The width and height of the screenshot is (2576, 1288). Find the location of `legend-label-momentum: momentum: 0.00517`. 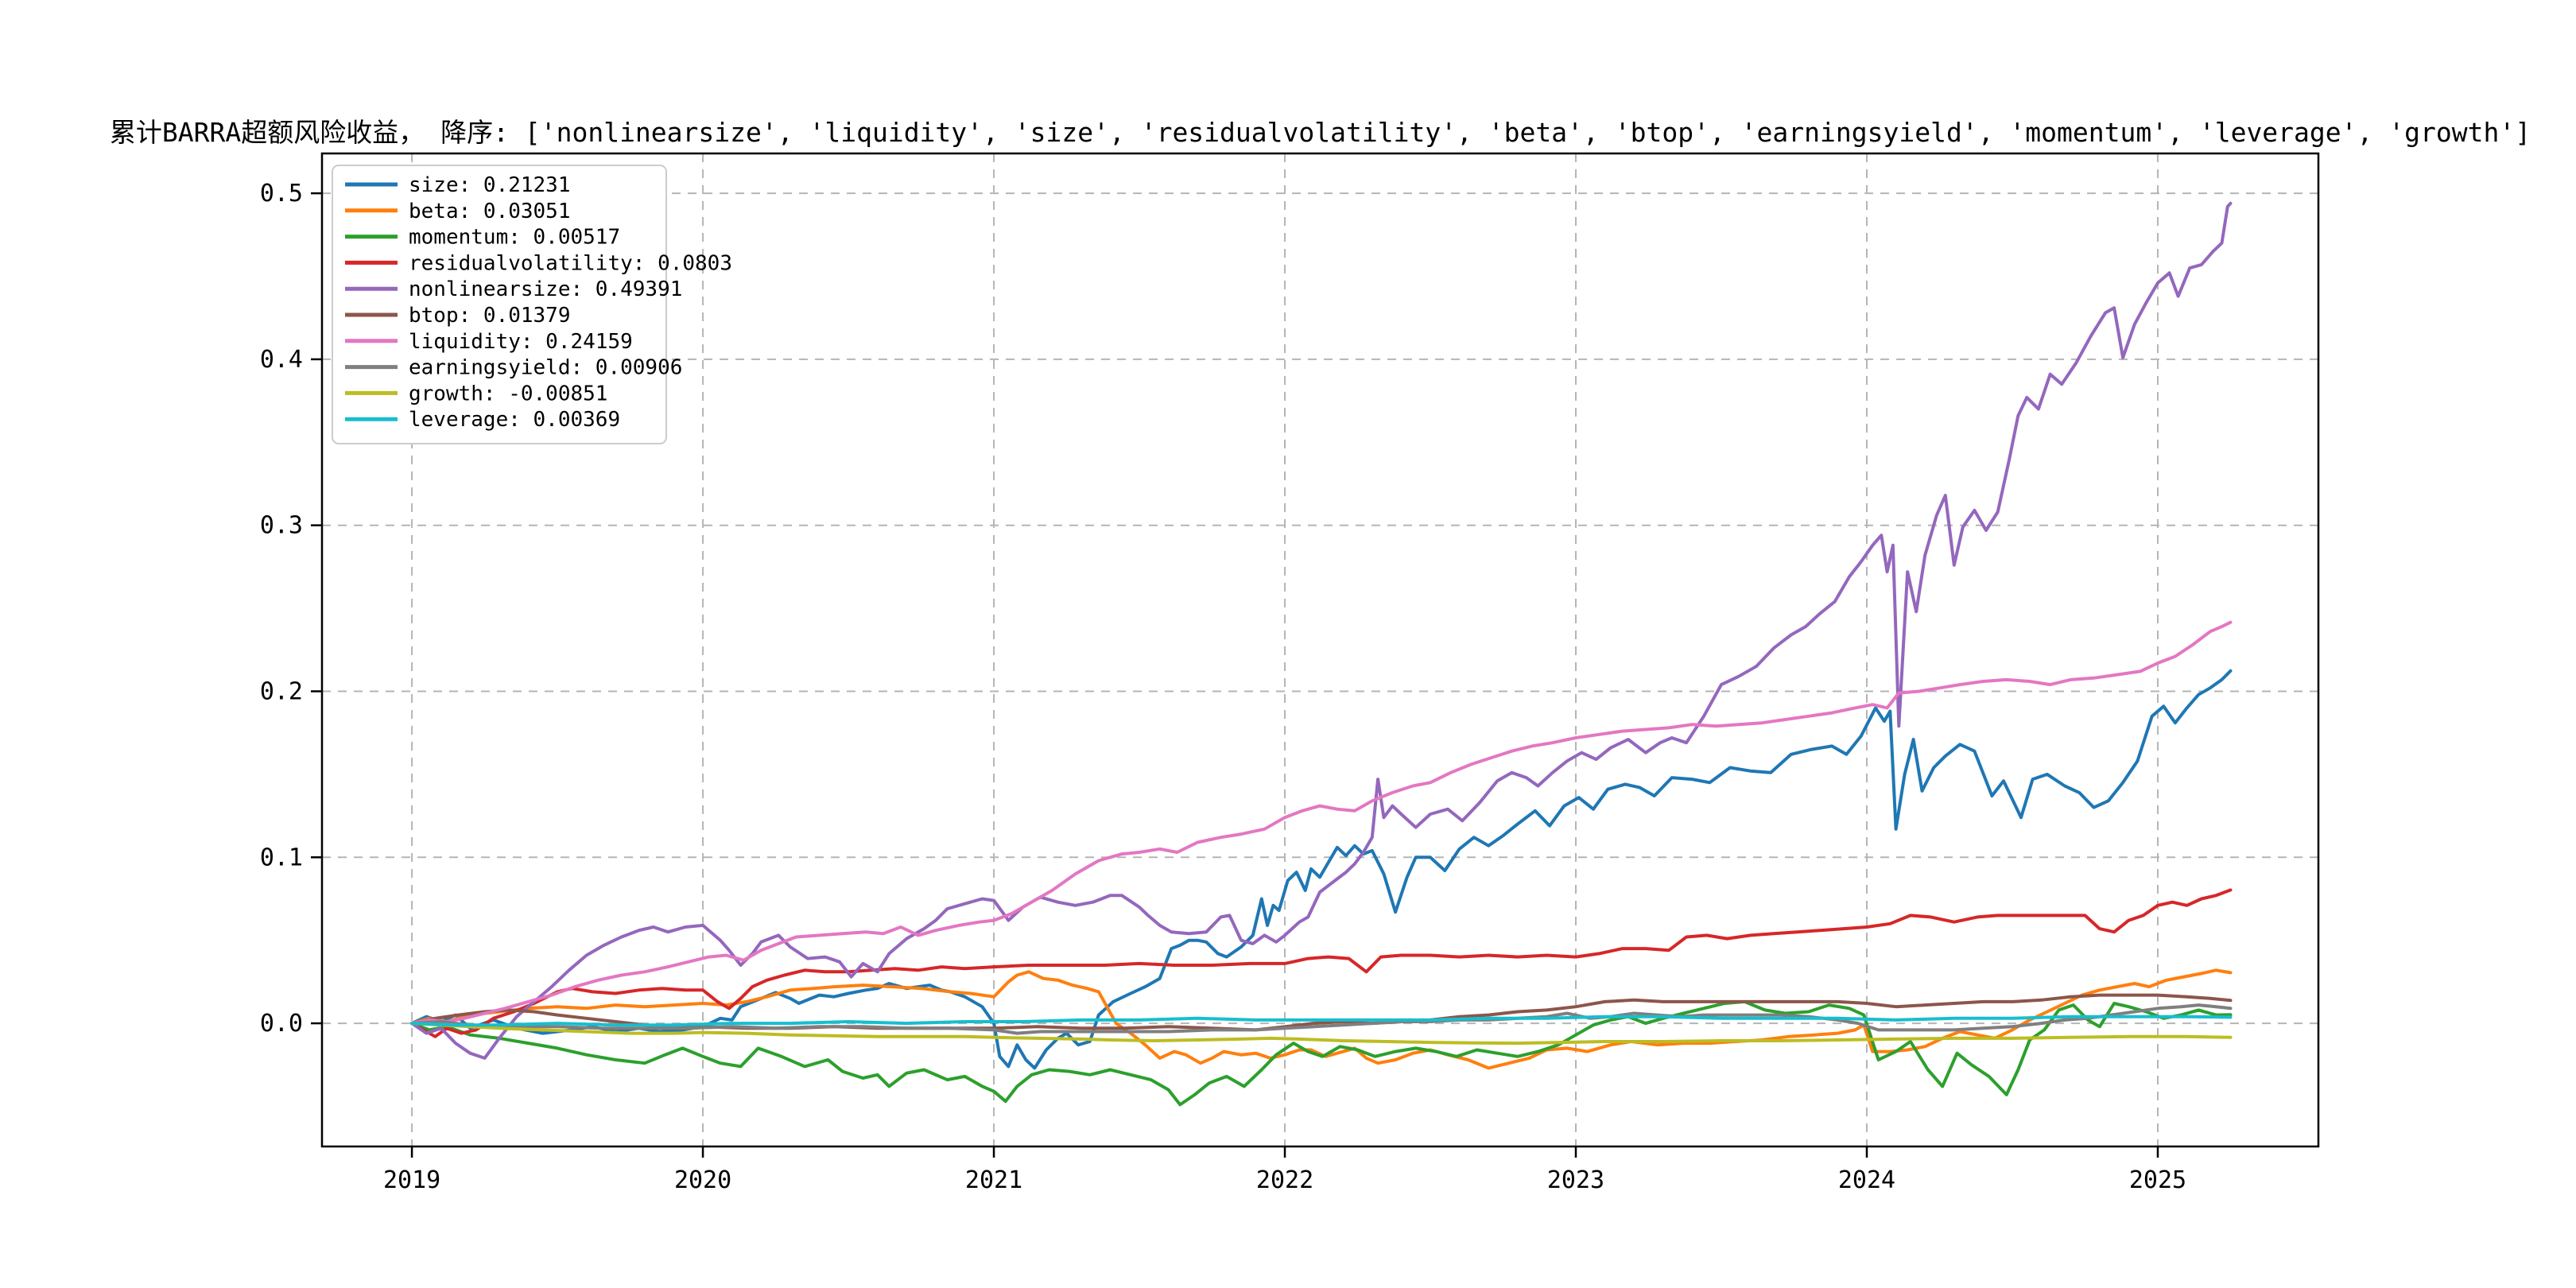

legend-label-momentum: momentum: 0.00517 is located at coordinates (514, 238).